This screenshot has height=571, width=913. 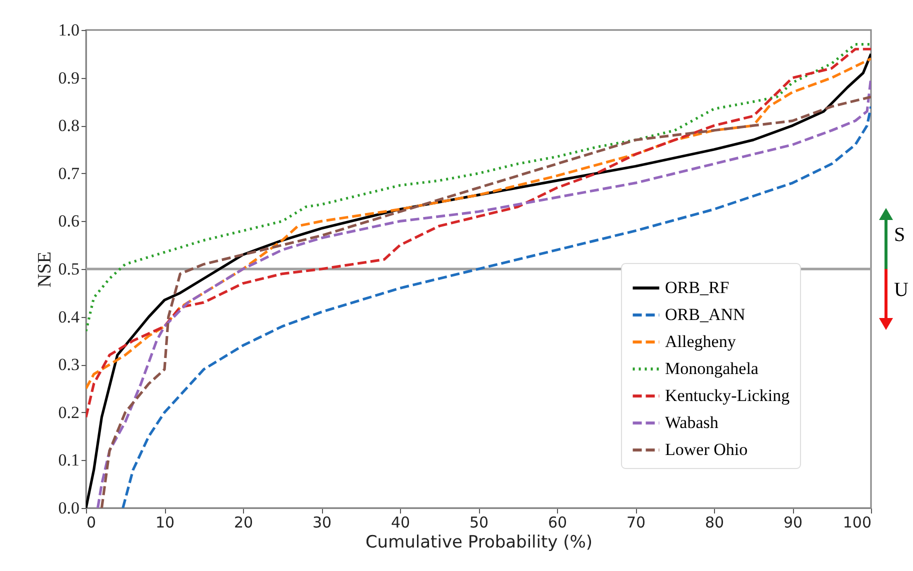 I want to click on legend-label: Allegheny, so click(x=700, y=341).